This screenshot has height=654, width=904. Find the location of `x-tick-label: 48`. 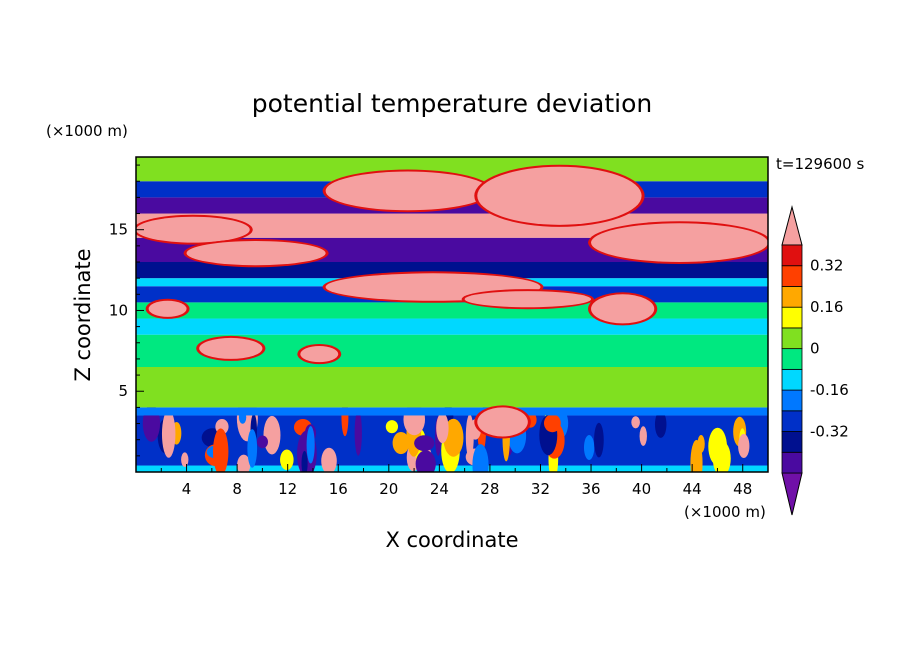

x-tick-label: 48 is located at coordinates (742, 489).